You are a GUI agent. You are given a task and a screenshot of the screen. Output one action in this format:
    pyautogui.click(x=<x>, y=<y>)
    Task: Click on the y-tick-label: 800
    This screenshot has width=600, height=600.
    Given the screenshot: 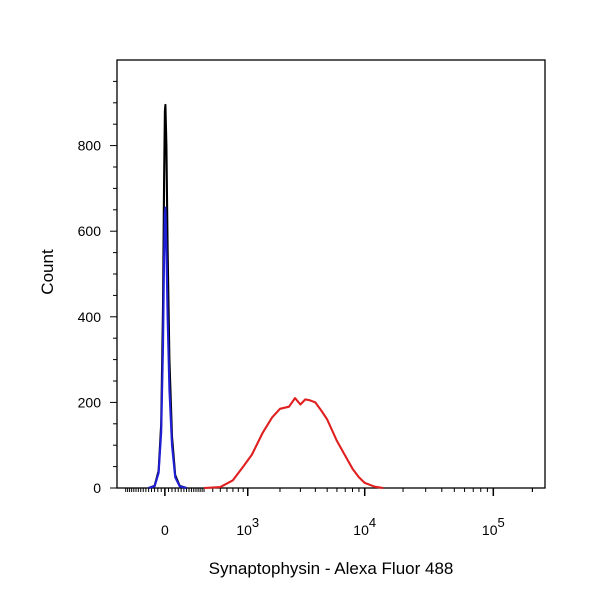 What is the action you would take?
    pyautogui.click(x=90, y=146)
    